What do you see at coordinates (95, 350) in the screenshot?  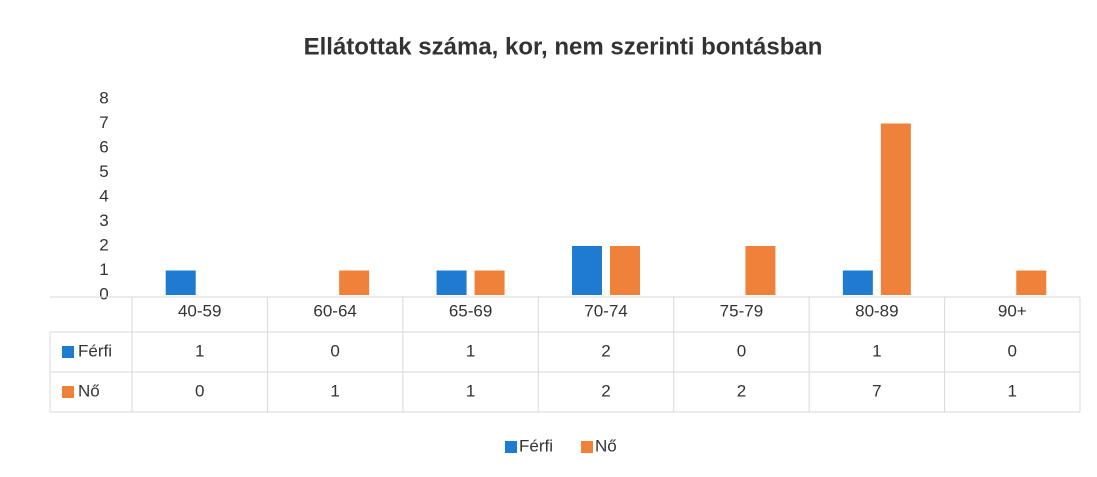 I see `table-row-label: Férfi` at bounding box center [95, 350].